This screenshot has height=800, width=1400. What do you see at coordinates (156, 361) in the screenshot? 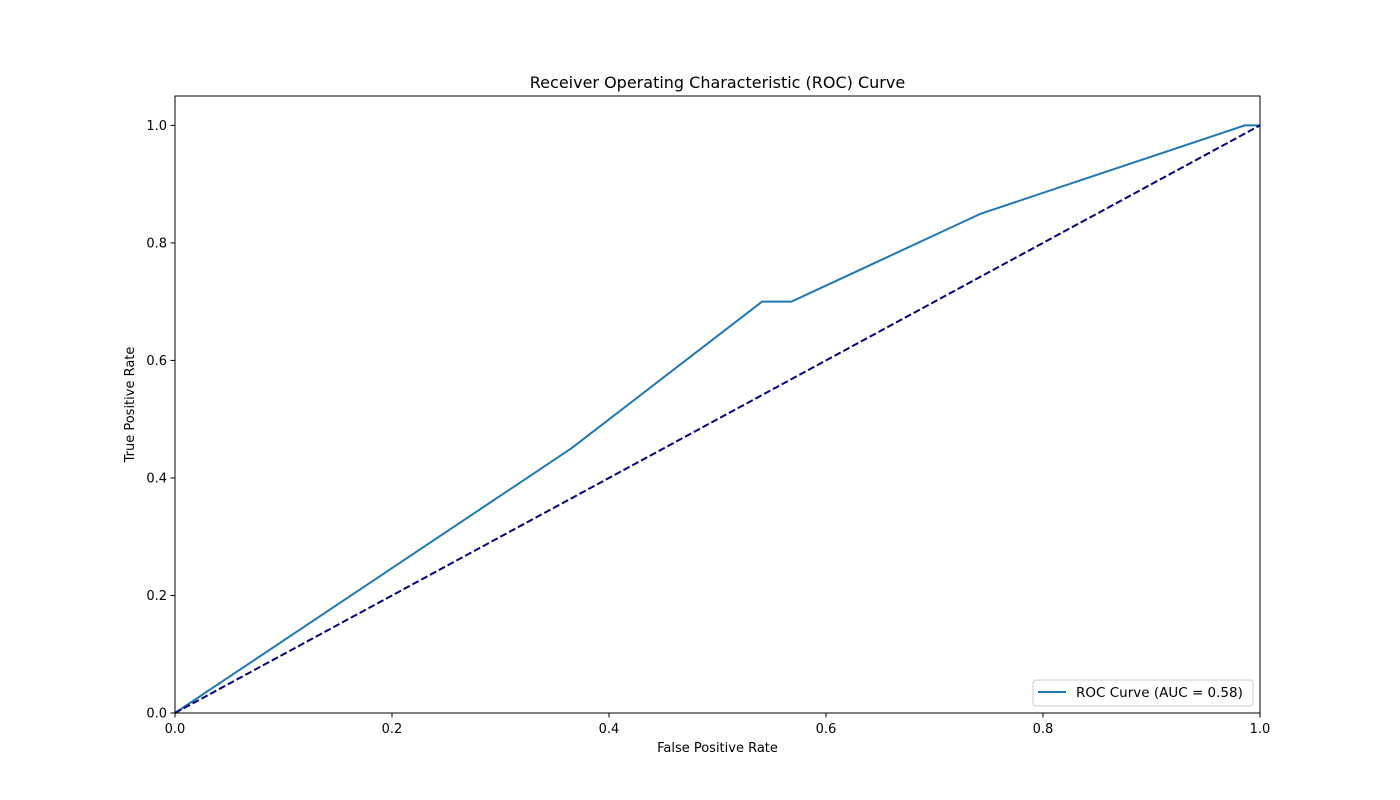
I see `y-tick-label: 0.6` at bounding box center [156, 361].